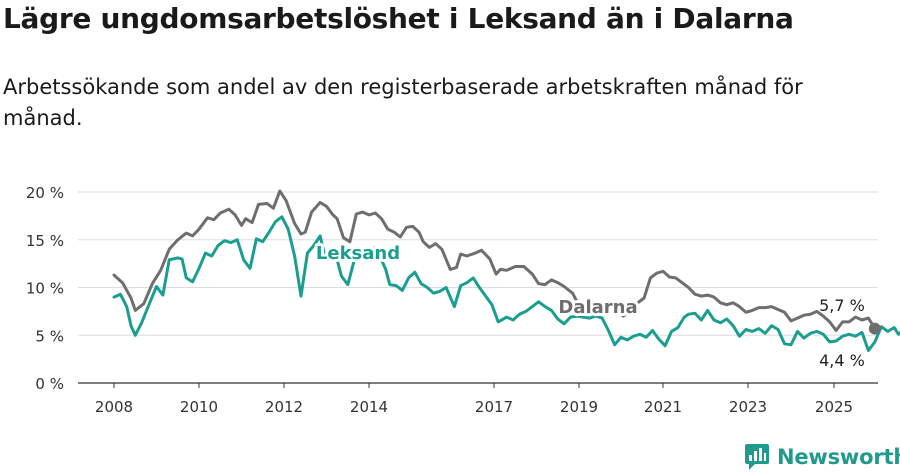 Image resolution: width=900 pixels, height=474 pixels. I want to click on y-tick-label: 10 %, so click(45, 289).